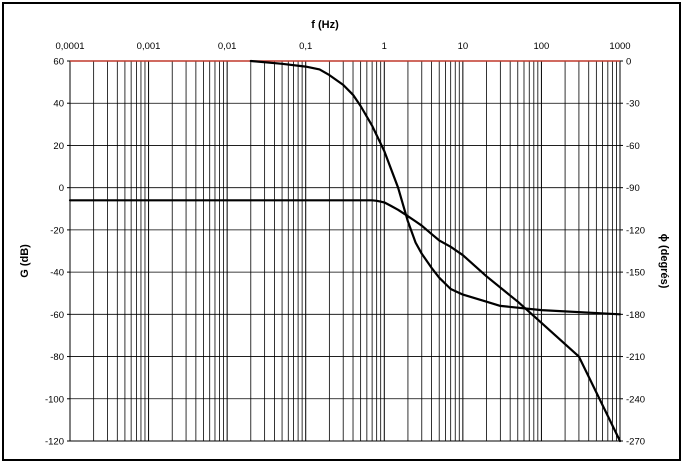 The image size is (685, 465). Describe the element at coordinates (305, 46) in the screenshot. I see `x-tick-label: 0,1` at that location.